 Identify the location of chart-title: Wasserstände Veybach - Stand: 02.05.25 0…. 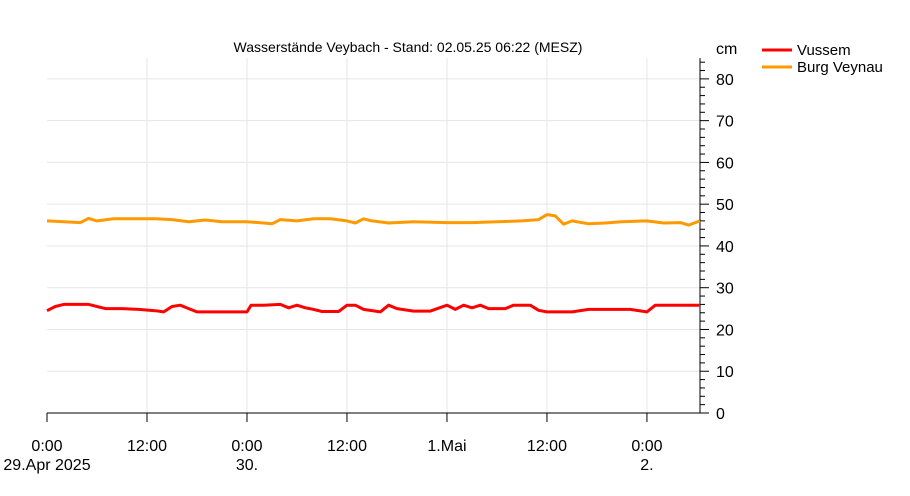
(408, 47).